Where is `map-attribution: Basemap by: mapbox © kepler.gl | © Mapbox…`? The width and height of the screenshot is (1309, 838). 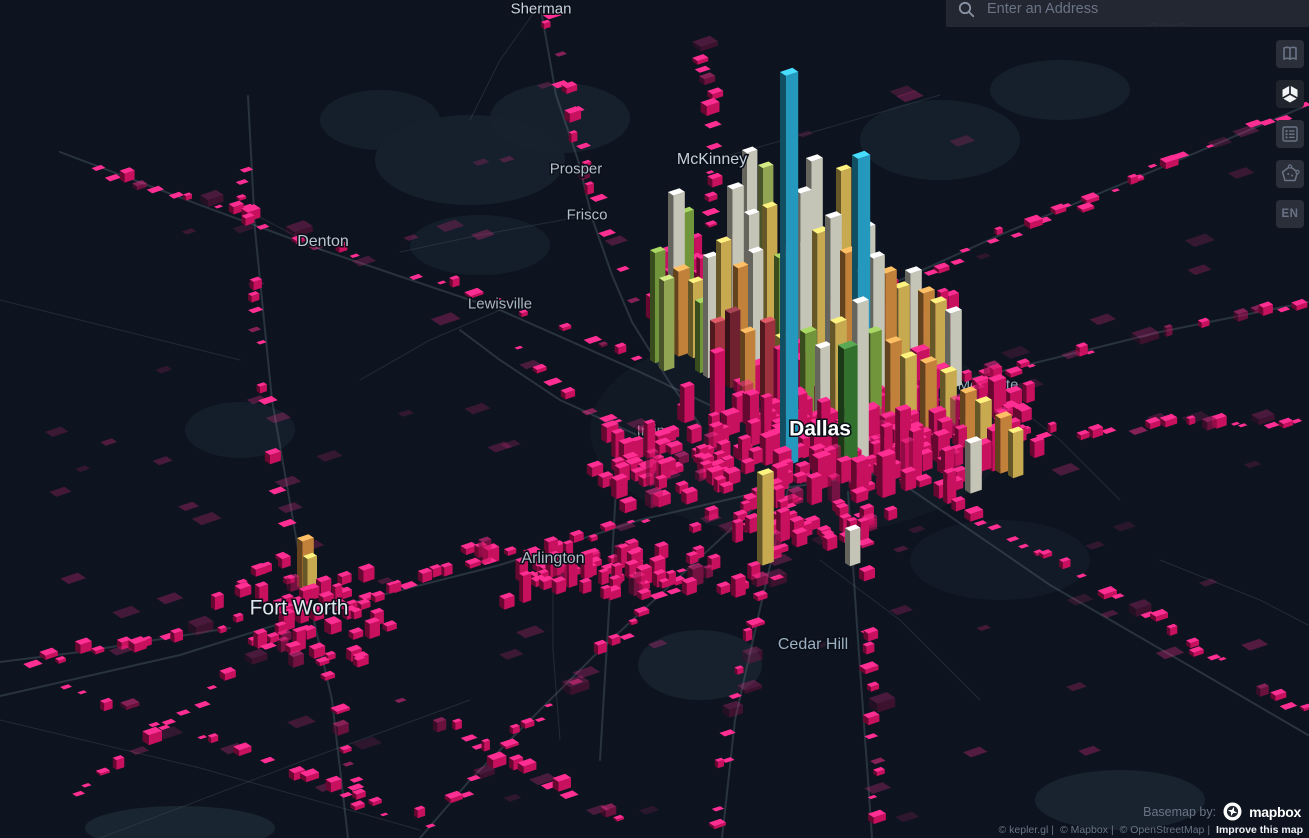 map-attribution: Basemap by: mapbox © kepler.gl | © Mapbox… is located at coordinates (1150, 819).